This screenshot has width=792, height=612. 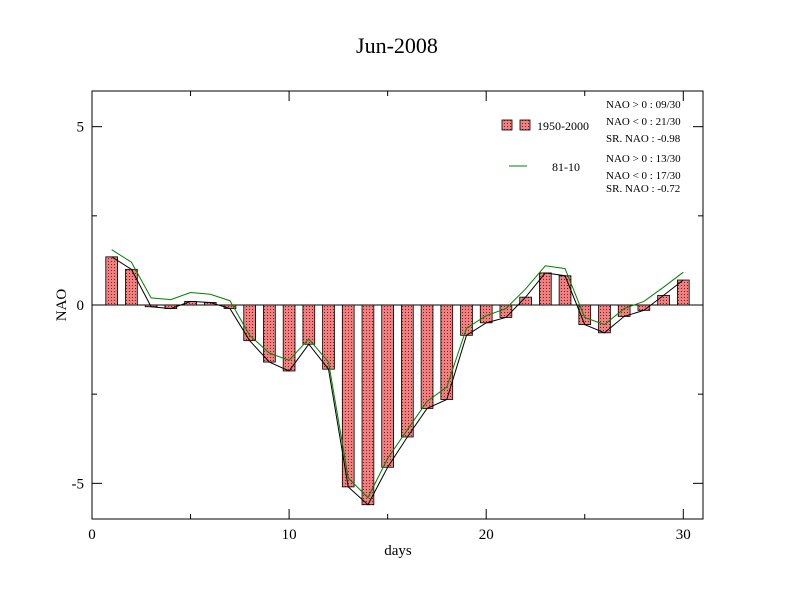 I want to click on x-tick-label: 30, so click(x=683, y=535).